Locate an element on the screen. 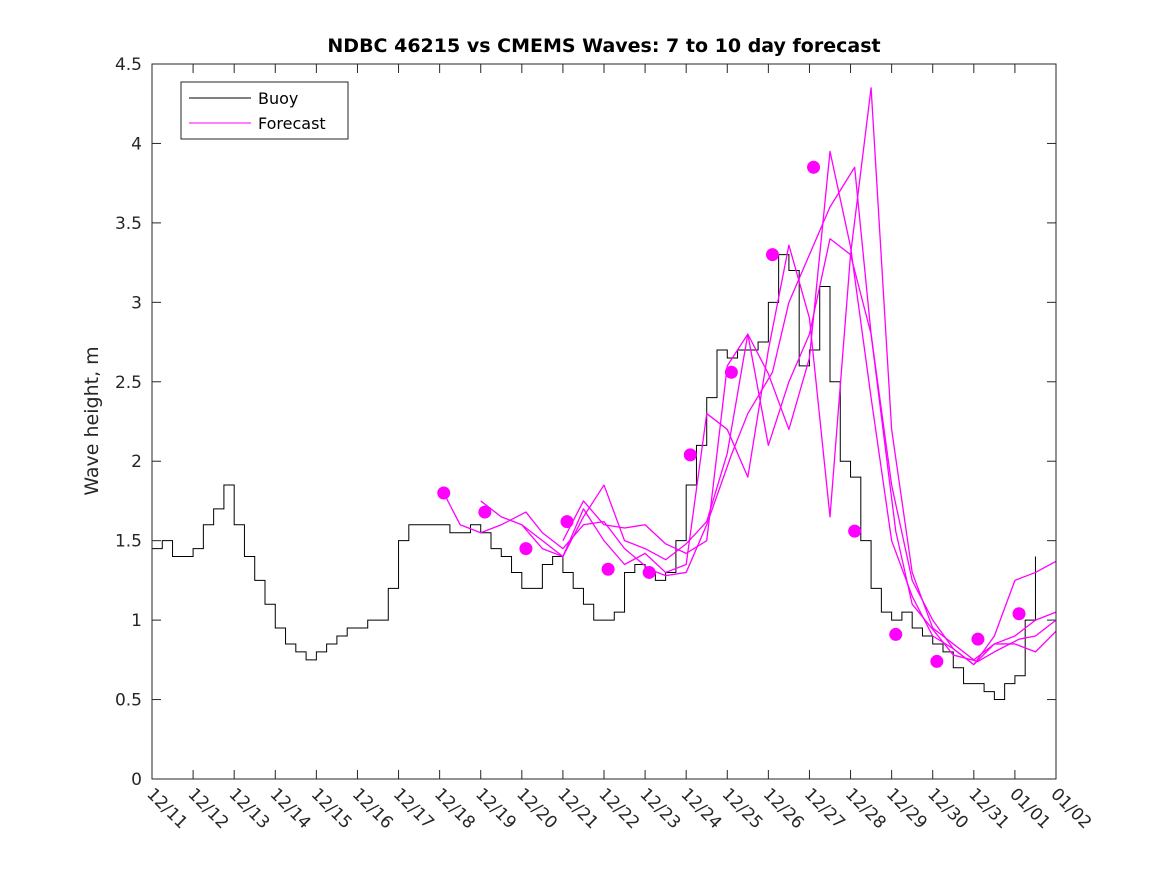  x-tick-label: 12/11 is located at coordinates (166, 808).